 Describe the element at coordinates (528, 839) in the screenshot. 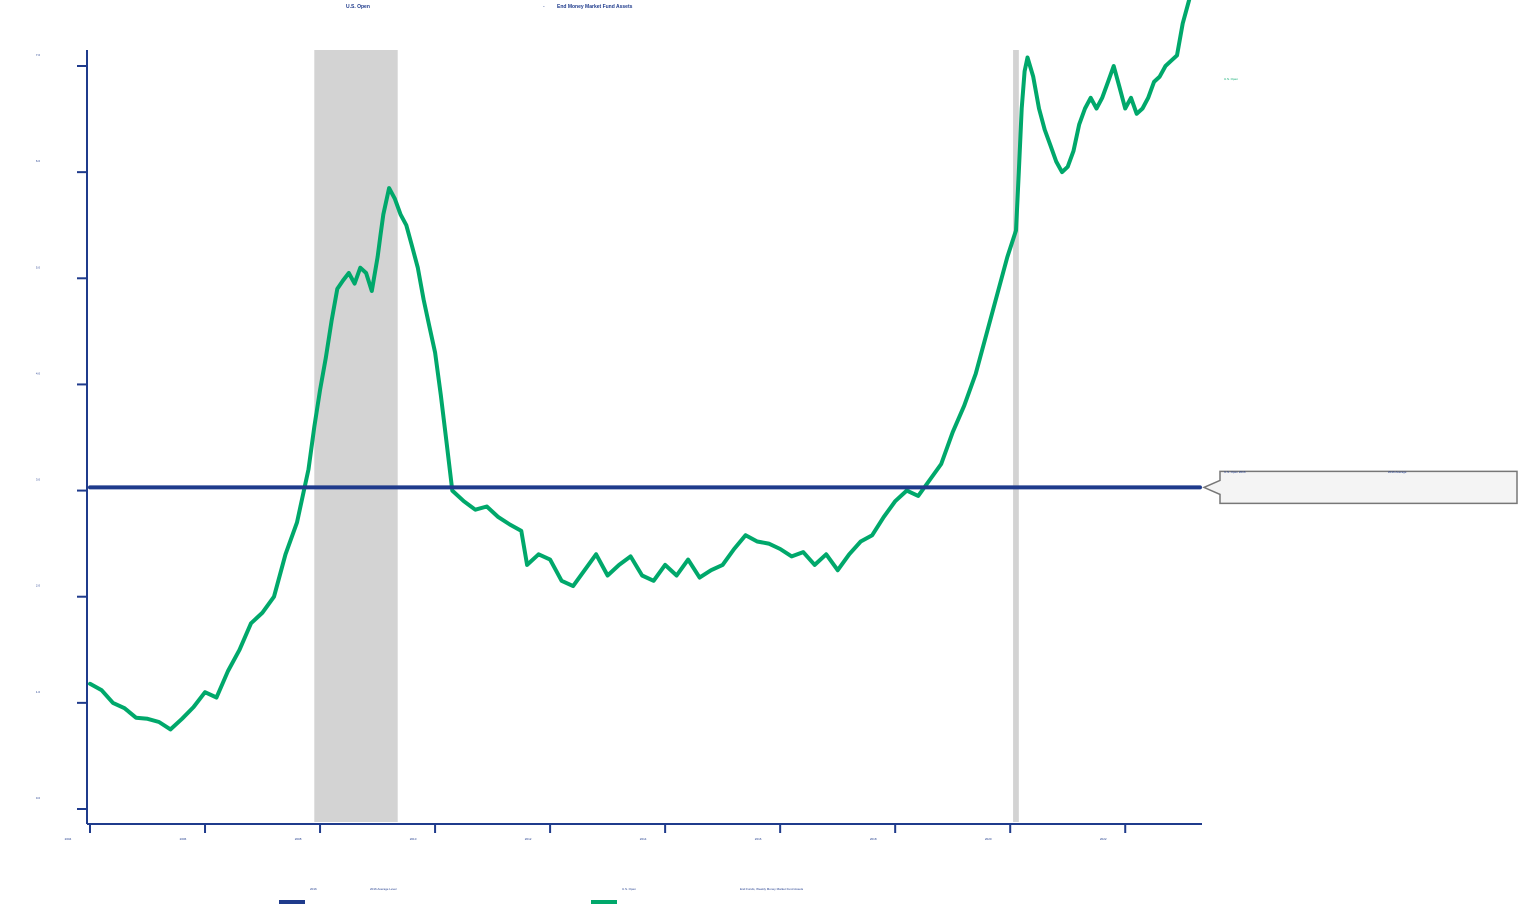

I see `x-tick-label-4: 2012` at that location.